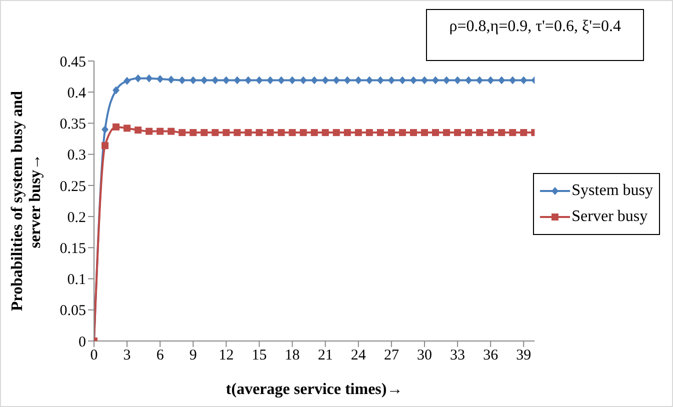 This screenshot has height=407, width=673. Describe the element at coordinates (73, 62) in the screenshot. I see `y-tick-label: 0.45` at that location.